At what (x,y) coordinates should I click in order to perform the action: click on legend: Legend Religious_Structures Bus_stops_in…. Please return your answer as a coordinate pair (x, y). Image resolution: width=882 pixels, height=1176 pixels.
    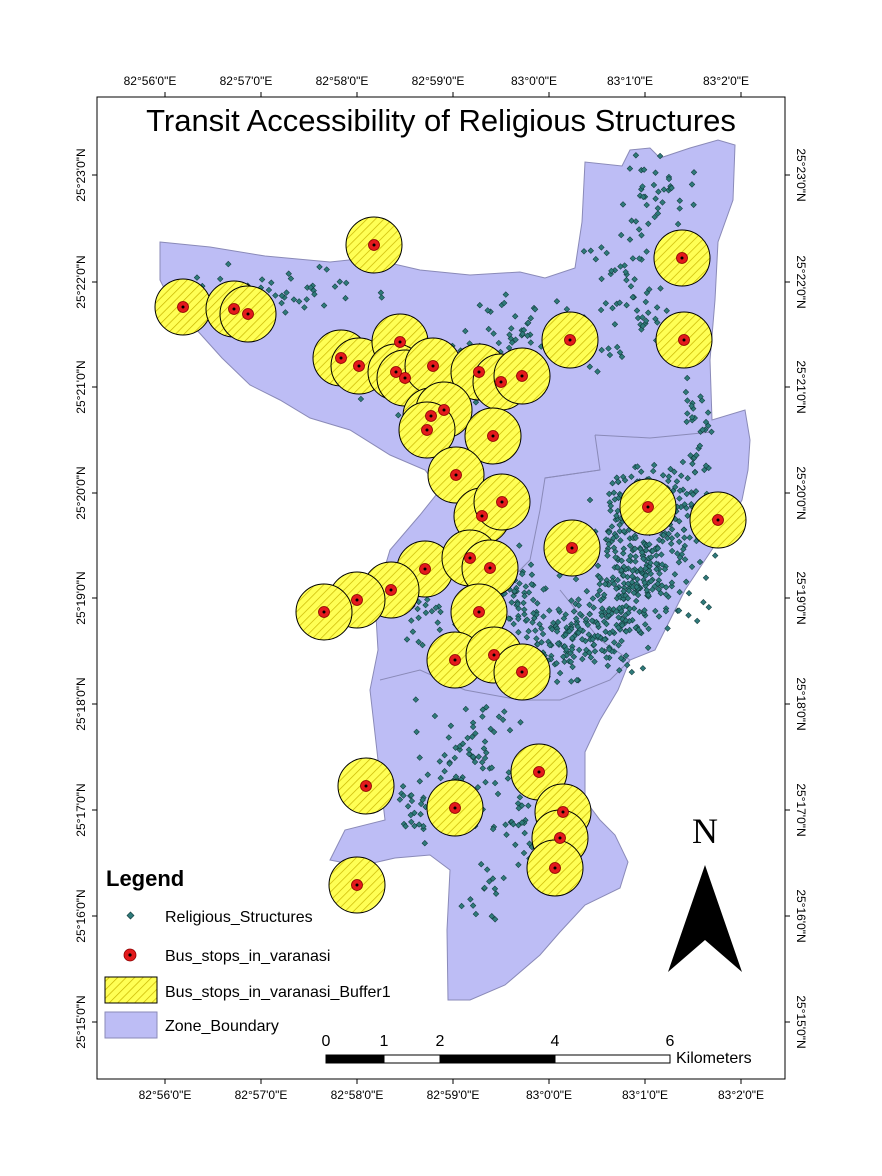
    Looking at the image, I should click on (247, 952).